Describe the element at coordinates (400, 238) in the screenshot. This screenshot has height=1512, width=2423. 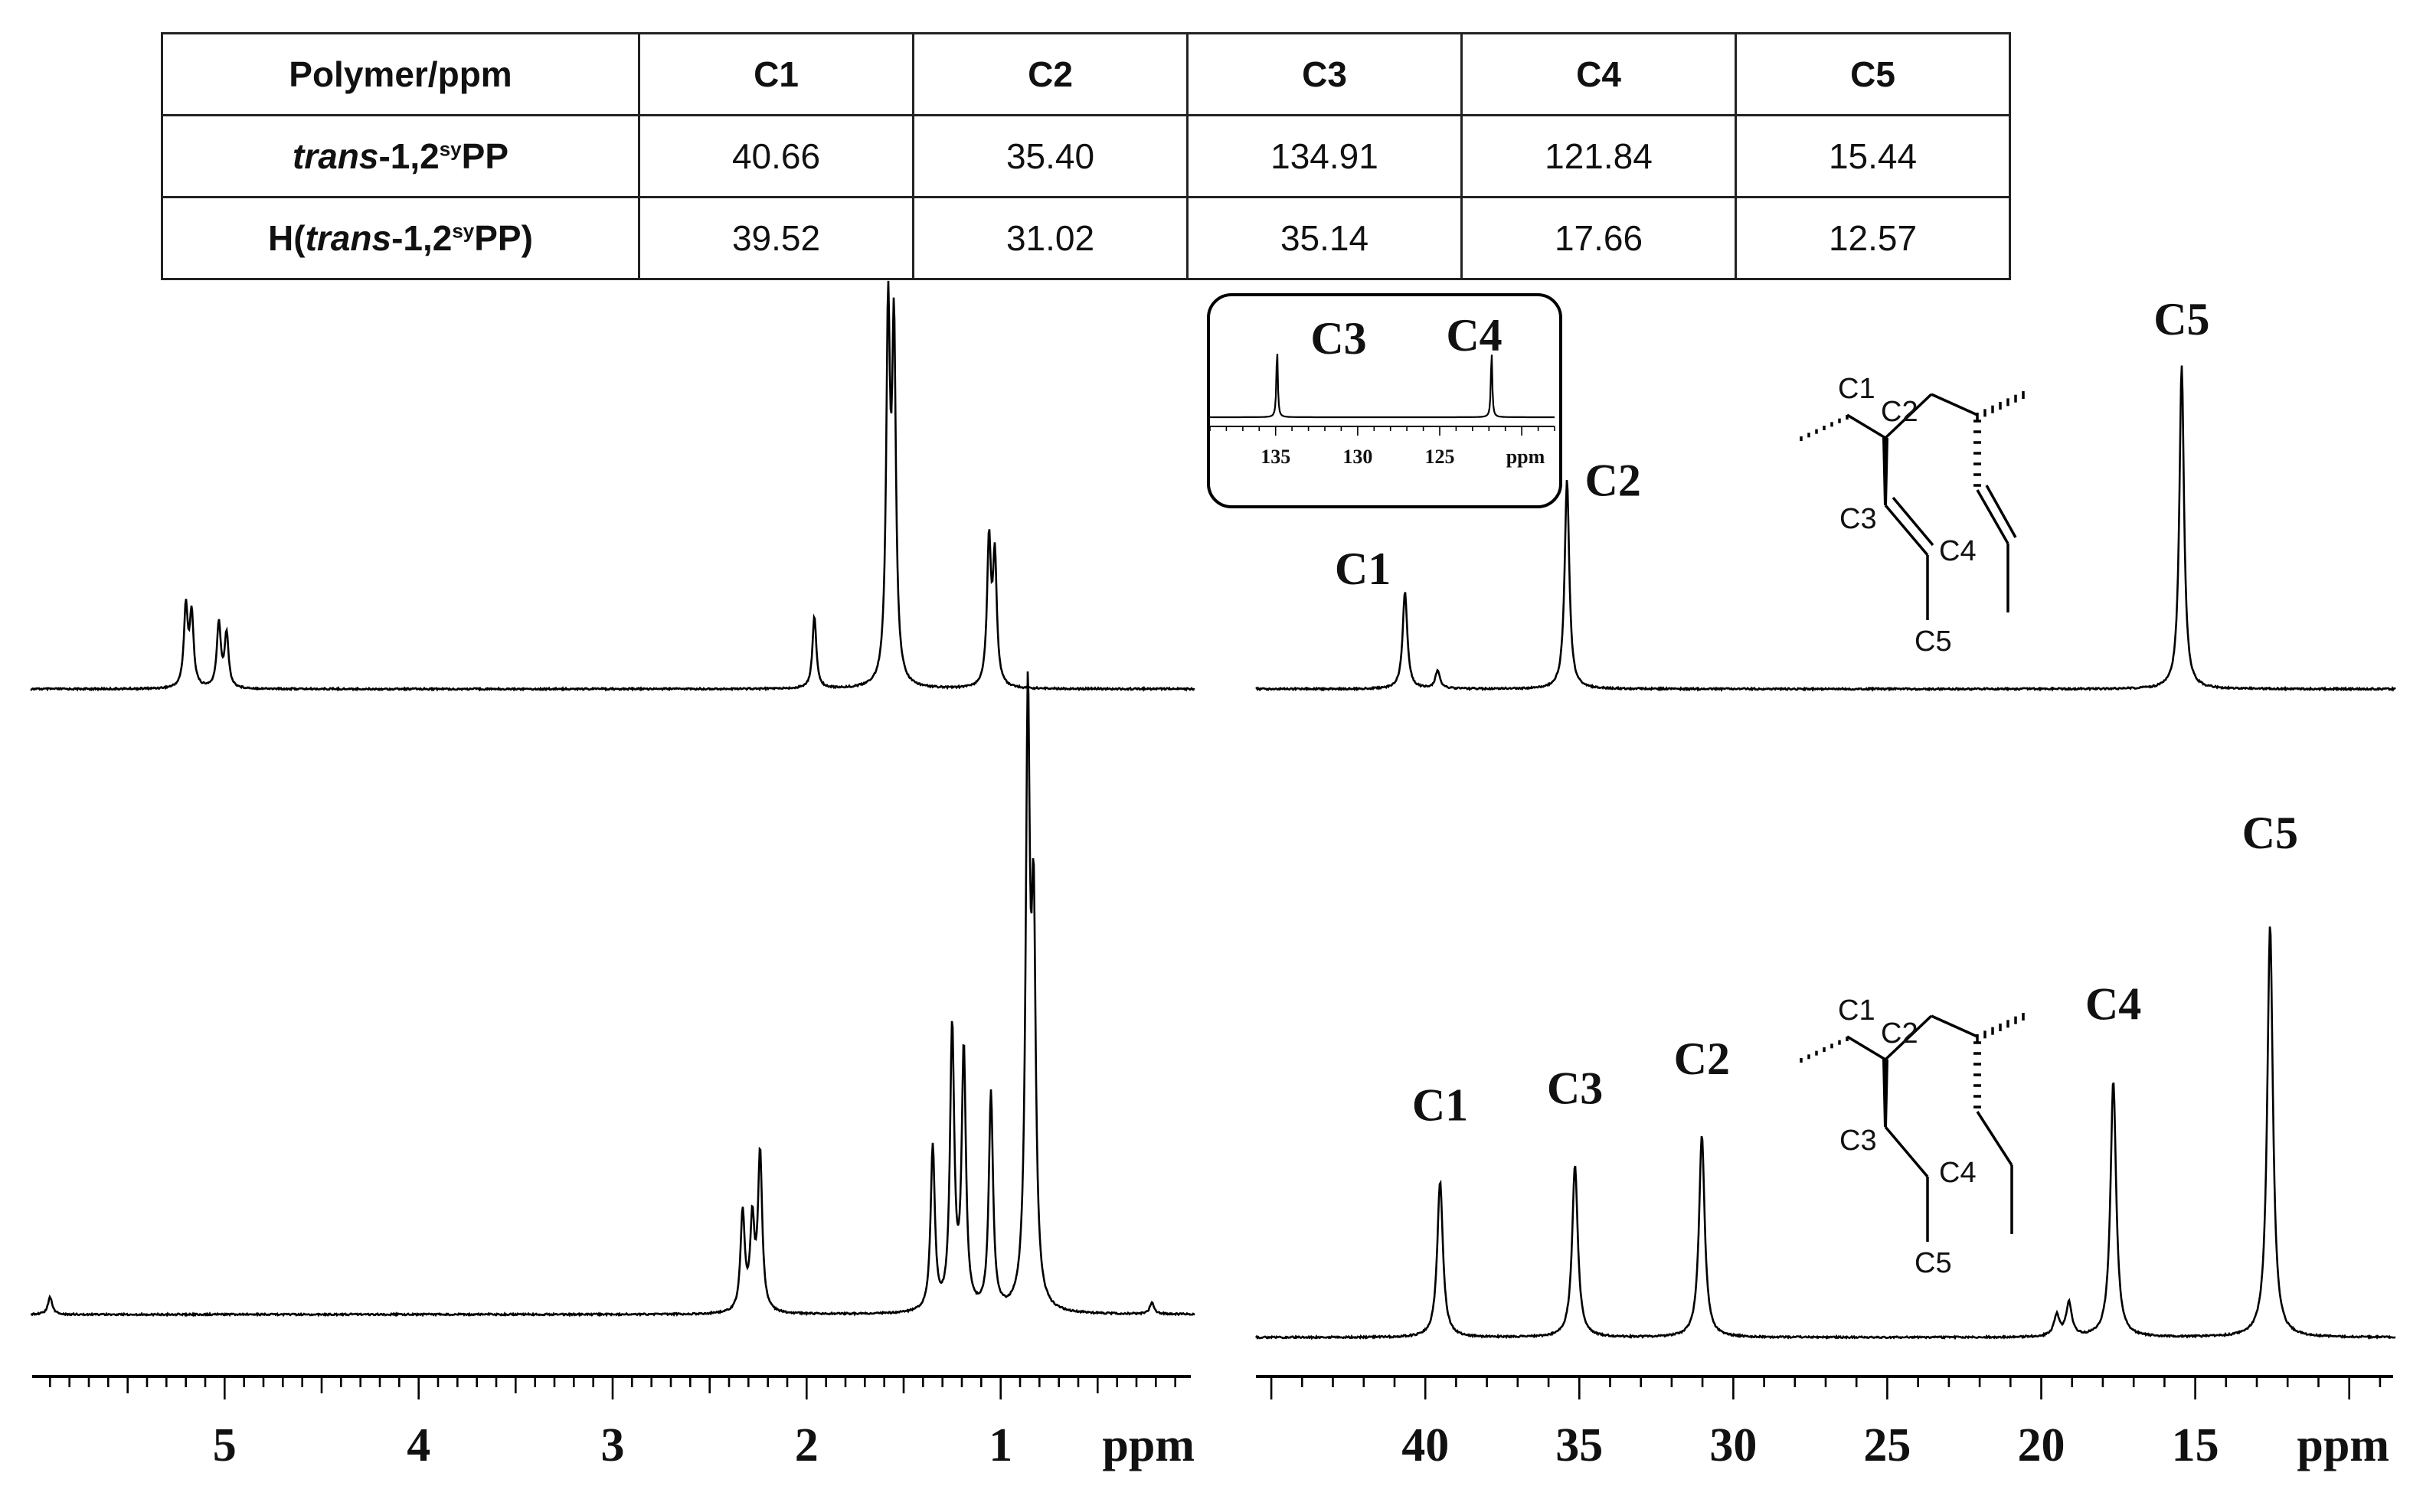
I see `polymer-name-cell: H(trans-1,2syPP)` at that location.